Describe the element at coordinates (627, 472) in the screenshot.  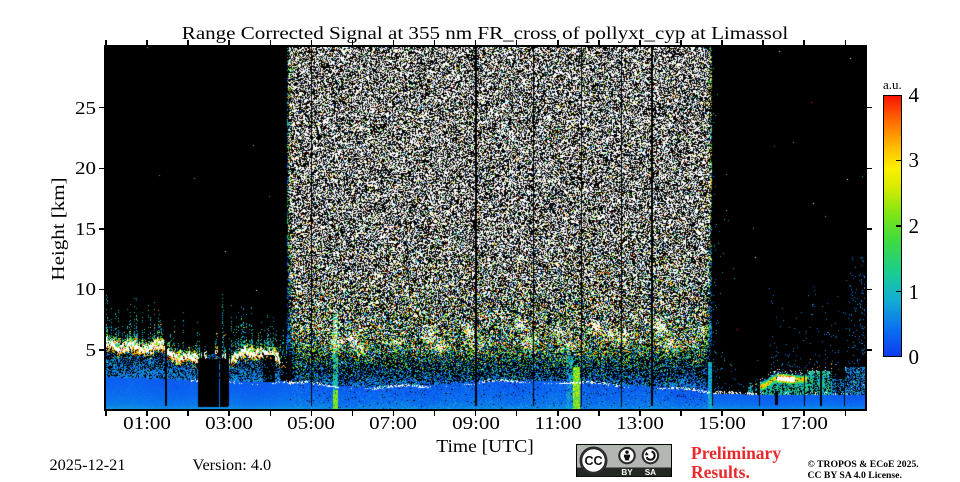
I see `svg-text: BY` at that location.